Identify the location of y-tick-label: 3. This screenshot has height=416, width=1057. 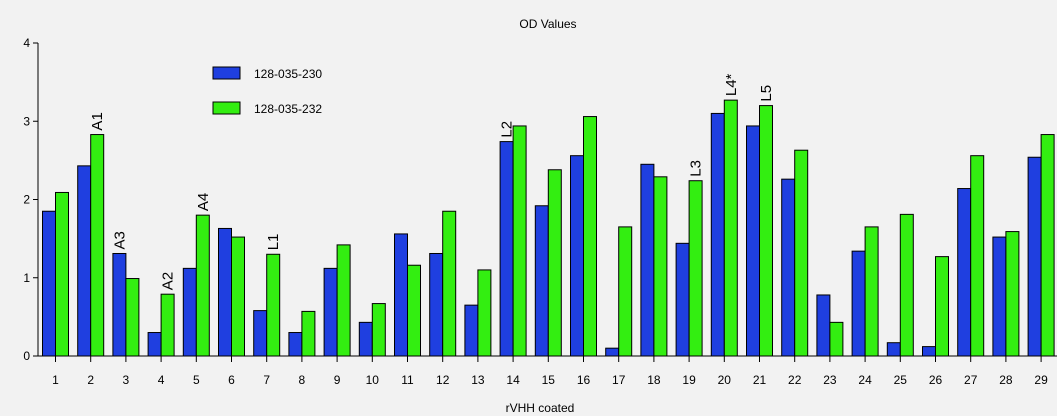
(26, 121).